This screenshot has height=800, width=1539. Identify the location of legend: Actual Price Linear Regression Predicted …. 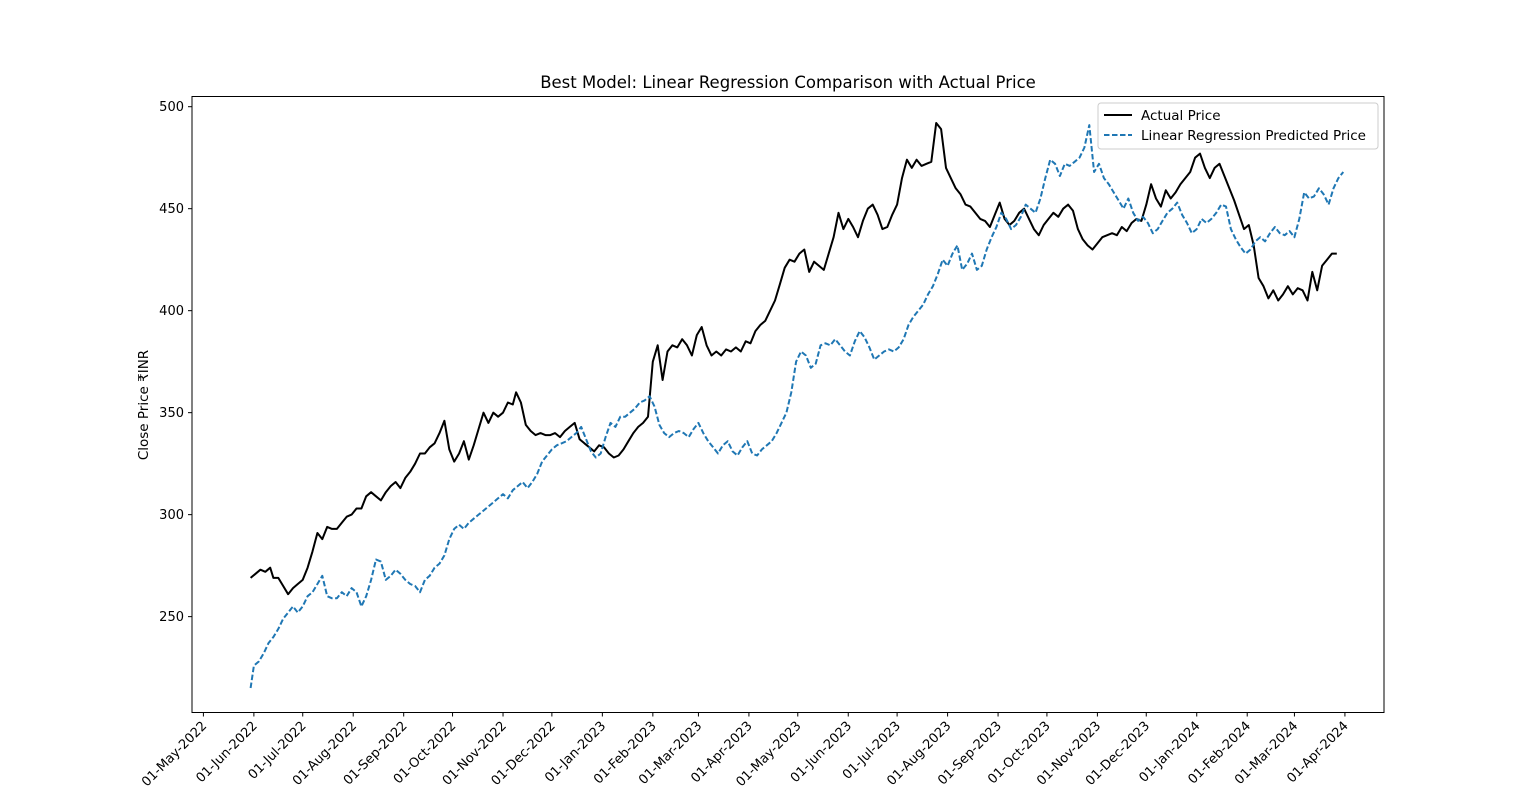
(1238, 126).